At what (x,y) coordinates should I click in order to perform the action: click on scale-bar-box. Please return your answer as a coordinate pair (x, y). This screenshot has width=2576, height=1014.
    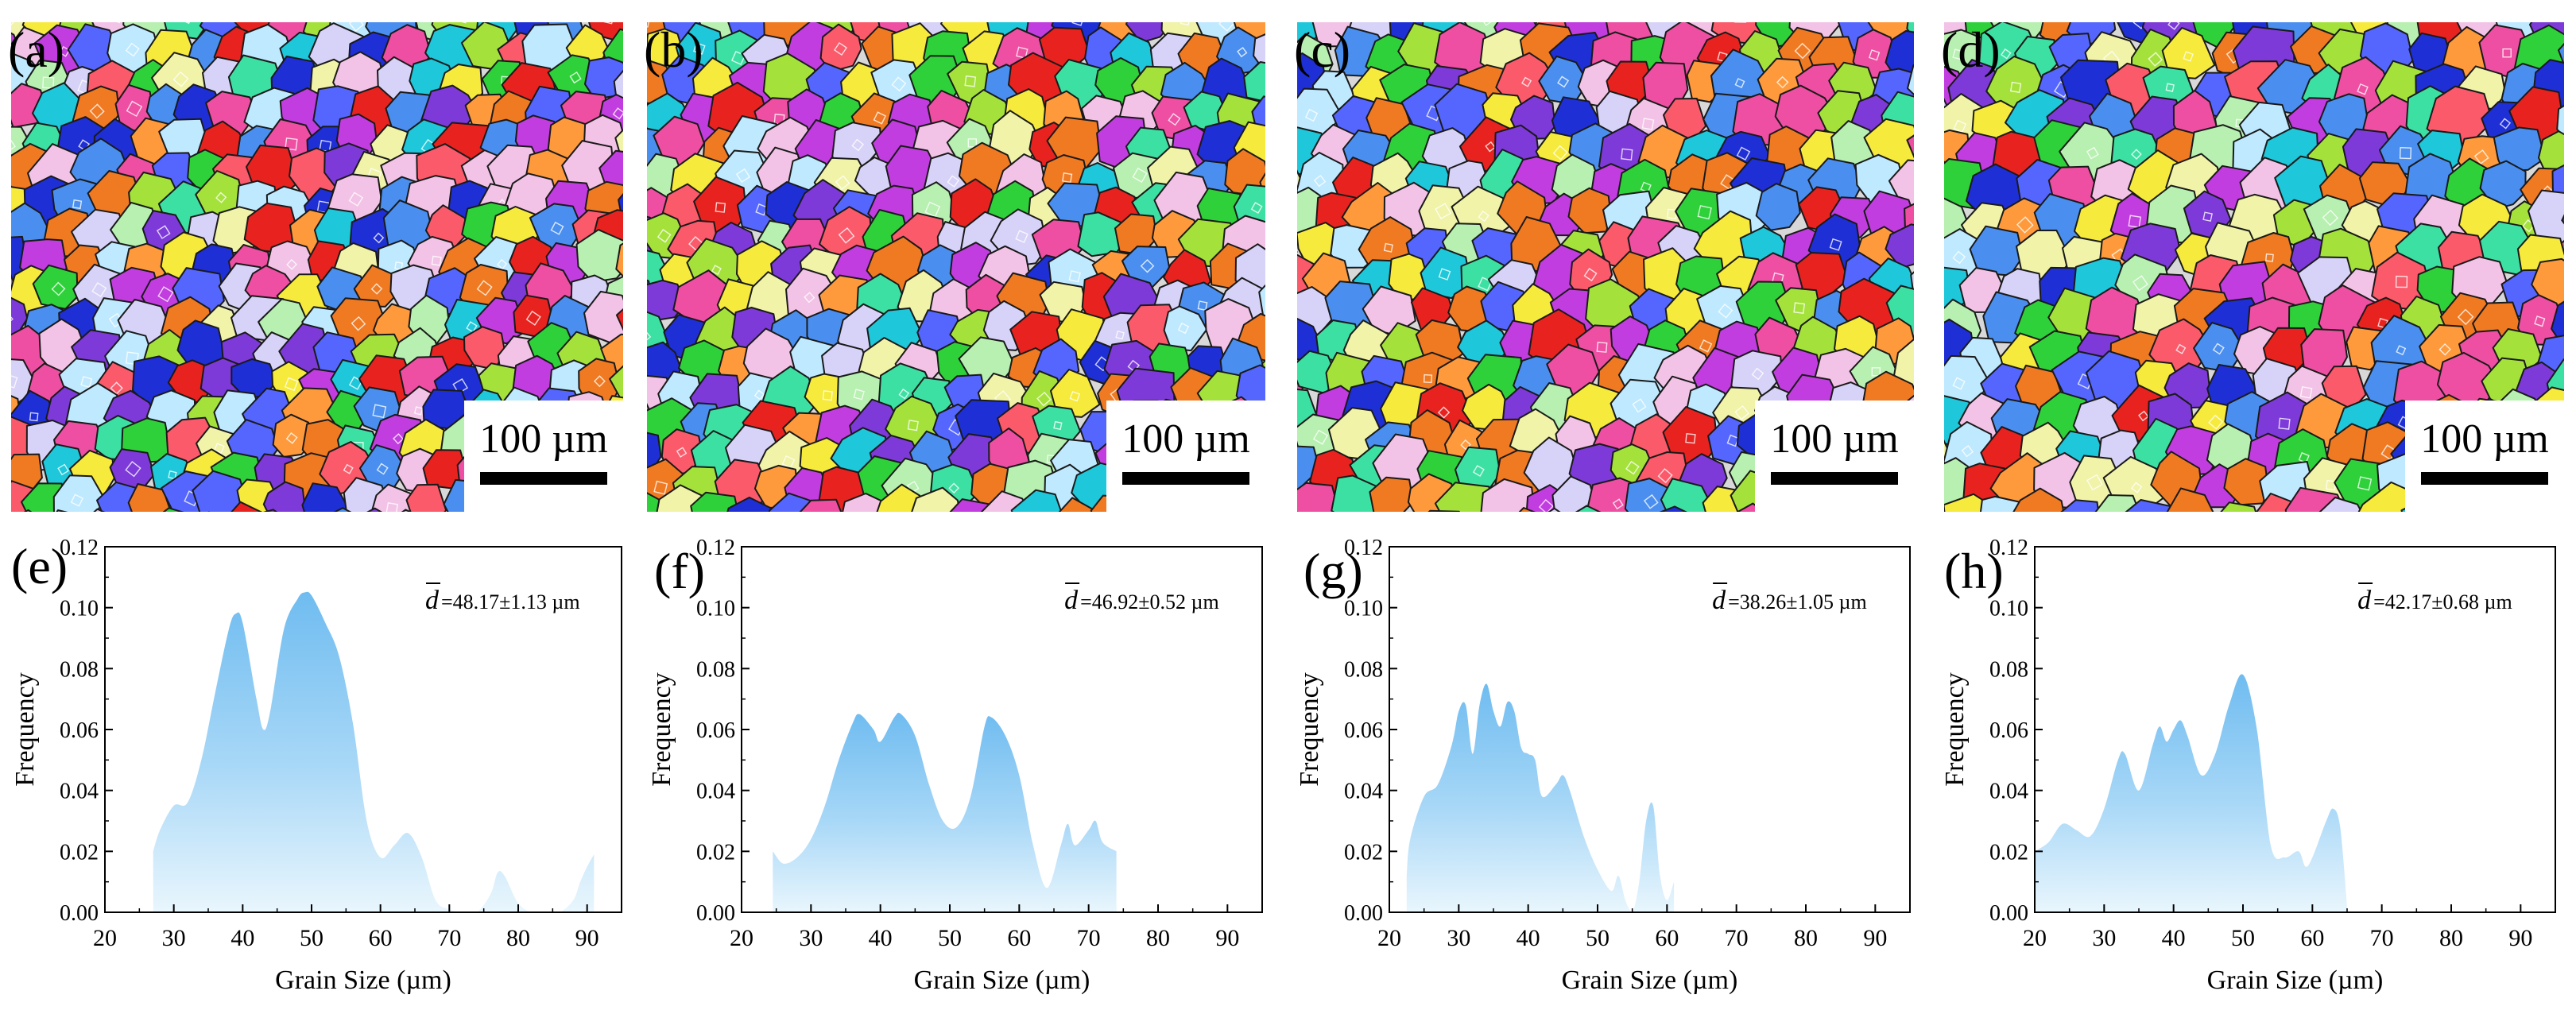
    Looking at the image, I should click on (1185, 456).